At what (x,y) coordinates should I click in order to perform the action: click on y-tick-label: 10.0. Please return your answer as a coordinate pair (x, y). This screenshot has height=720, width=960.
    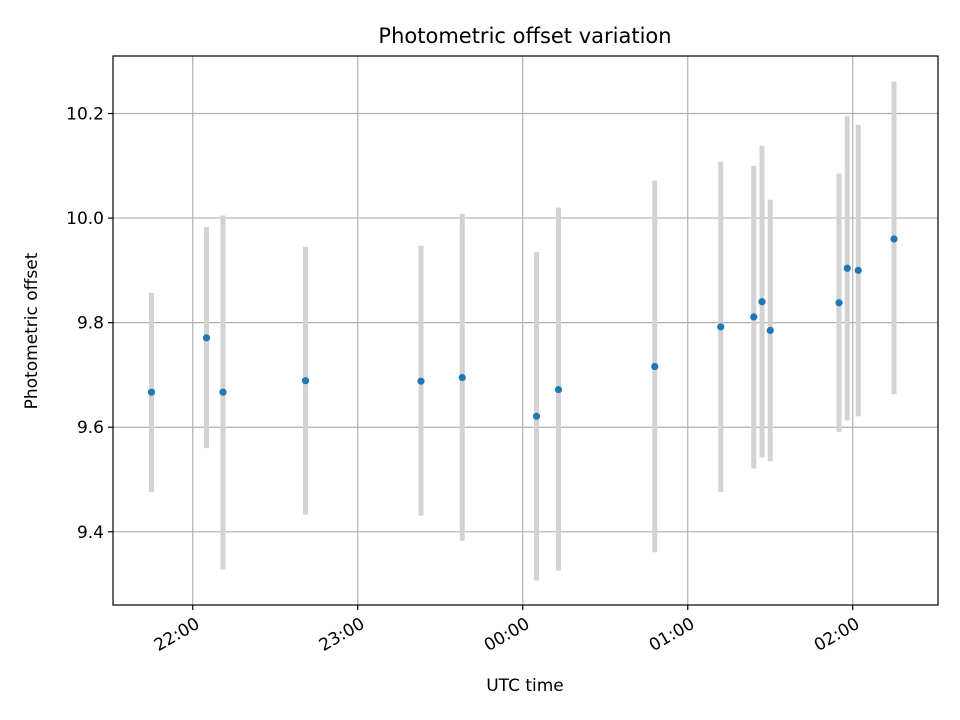
    Looking at the image, I should click on (85, 219).